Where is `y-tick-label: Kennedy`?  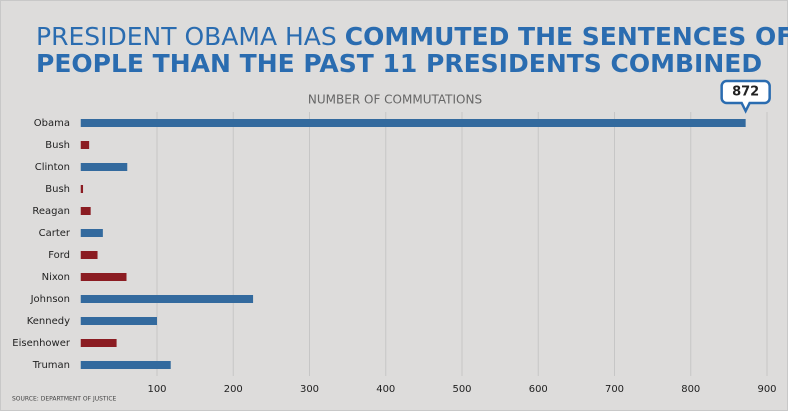 y-tick-label: Kennedy is located at coordinates (48, 321).